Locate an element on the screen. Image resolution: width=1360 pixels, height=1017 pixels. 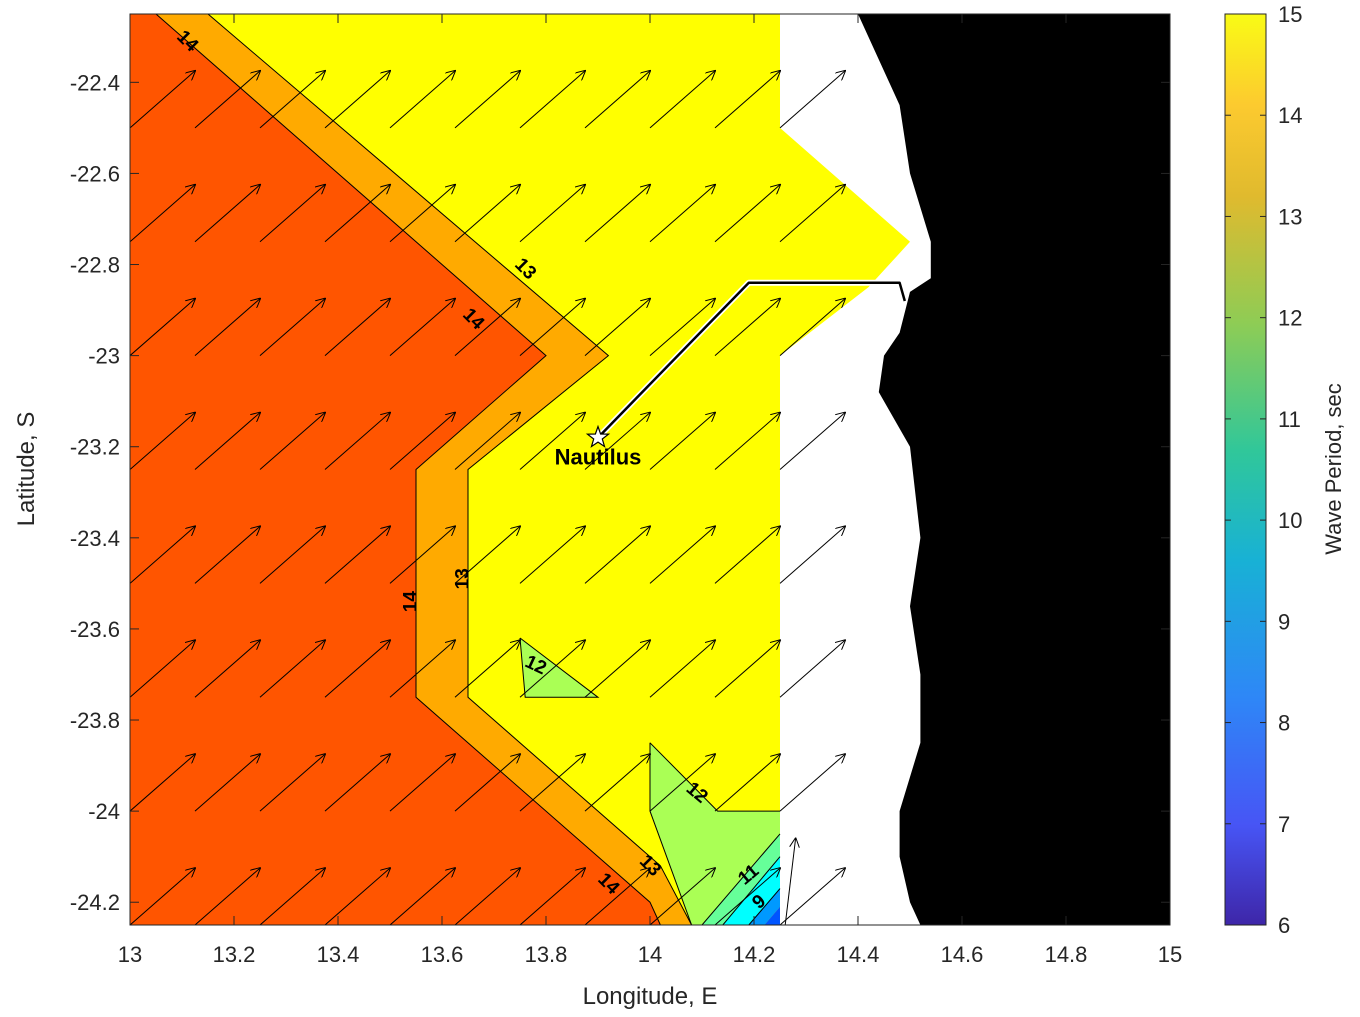
ship-track is located at coordinates (752, 360).